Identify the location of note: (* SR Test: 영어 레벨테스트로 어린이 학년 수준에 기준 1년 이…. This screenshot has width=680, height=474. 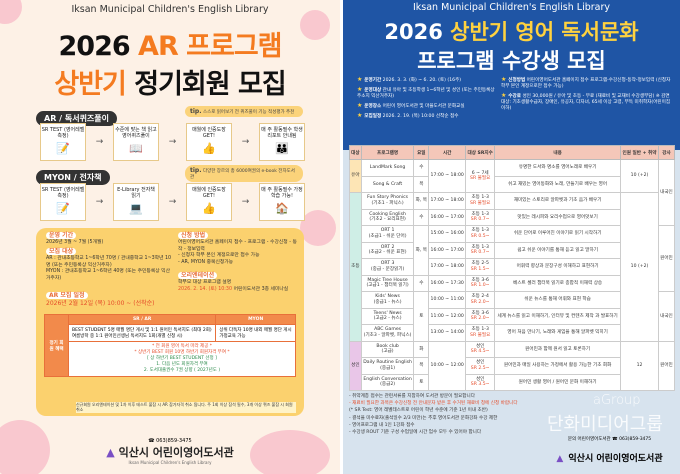
(418, 411).